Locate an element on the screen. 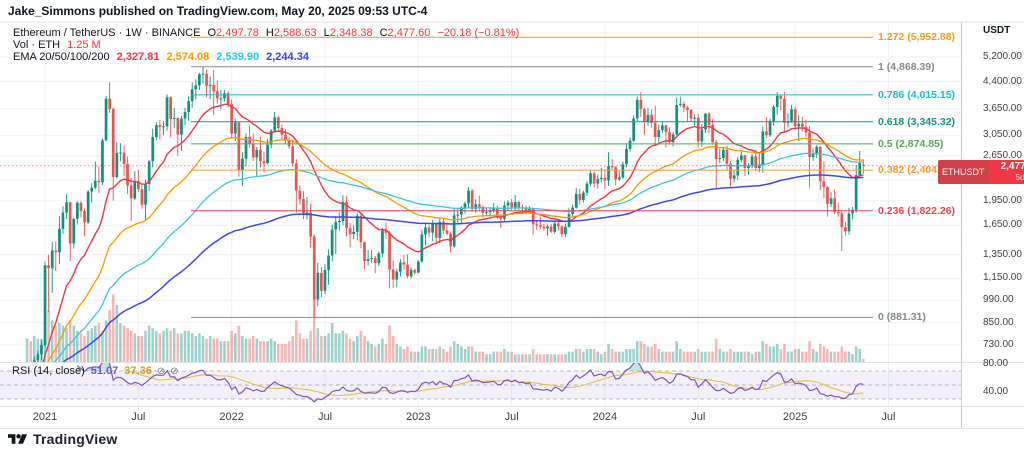 The image size is (1024, 453). last-price-tag: ETHUSDT 2,477.60 5d 11h is located at coordinates (981, 172).